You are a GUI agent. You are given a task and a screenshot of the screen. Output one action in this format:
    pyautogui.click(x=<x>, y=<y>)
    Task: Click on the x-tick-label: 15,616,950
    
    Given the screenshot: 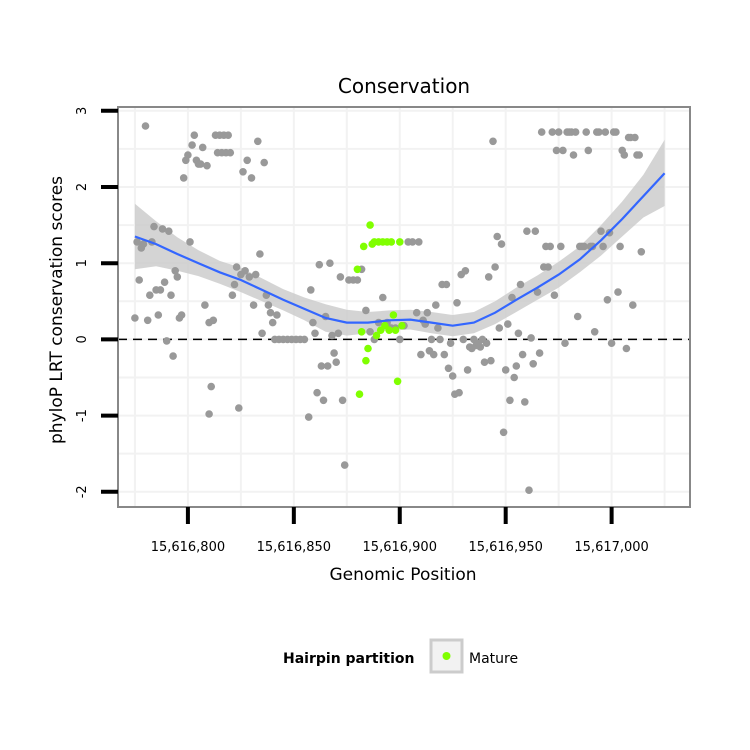 What is the action you would take?
    pyautogui.click(x=505, y=547)
    